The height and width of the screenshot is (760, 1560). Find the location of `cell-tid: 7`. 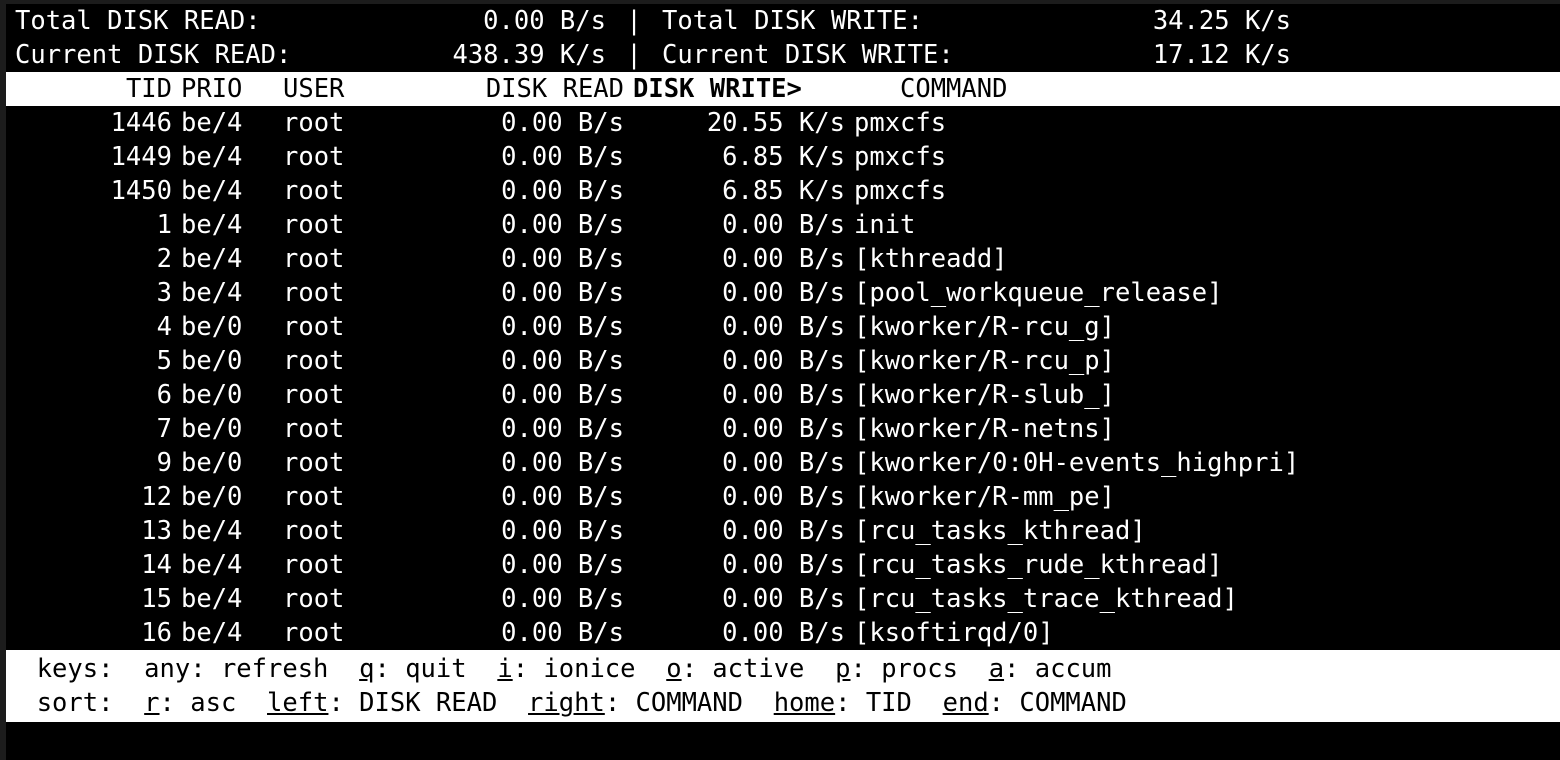

cell-tid: 7 is located at coordinates (164, 429).